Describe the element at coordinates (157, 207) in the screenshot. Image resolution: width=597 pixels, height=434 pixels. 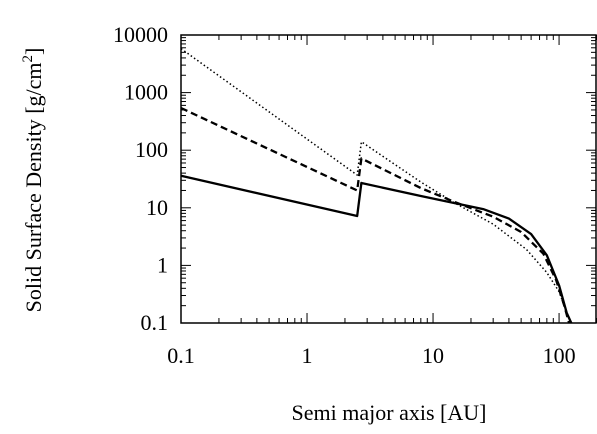
I see `y-tick-label: 10` at that location.